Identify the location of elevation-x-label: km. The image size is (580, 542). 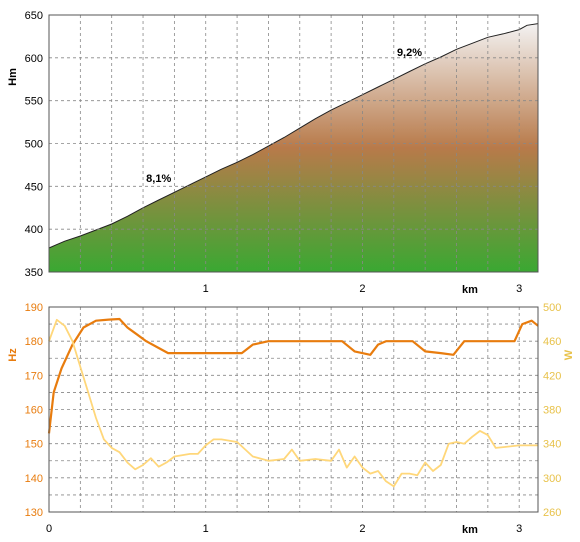
(470, 290).